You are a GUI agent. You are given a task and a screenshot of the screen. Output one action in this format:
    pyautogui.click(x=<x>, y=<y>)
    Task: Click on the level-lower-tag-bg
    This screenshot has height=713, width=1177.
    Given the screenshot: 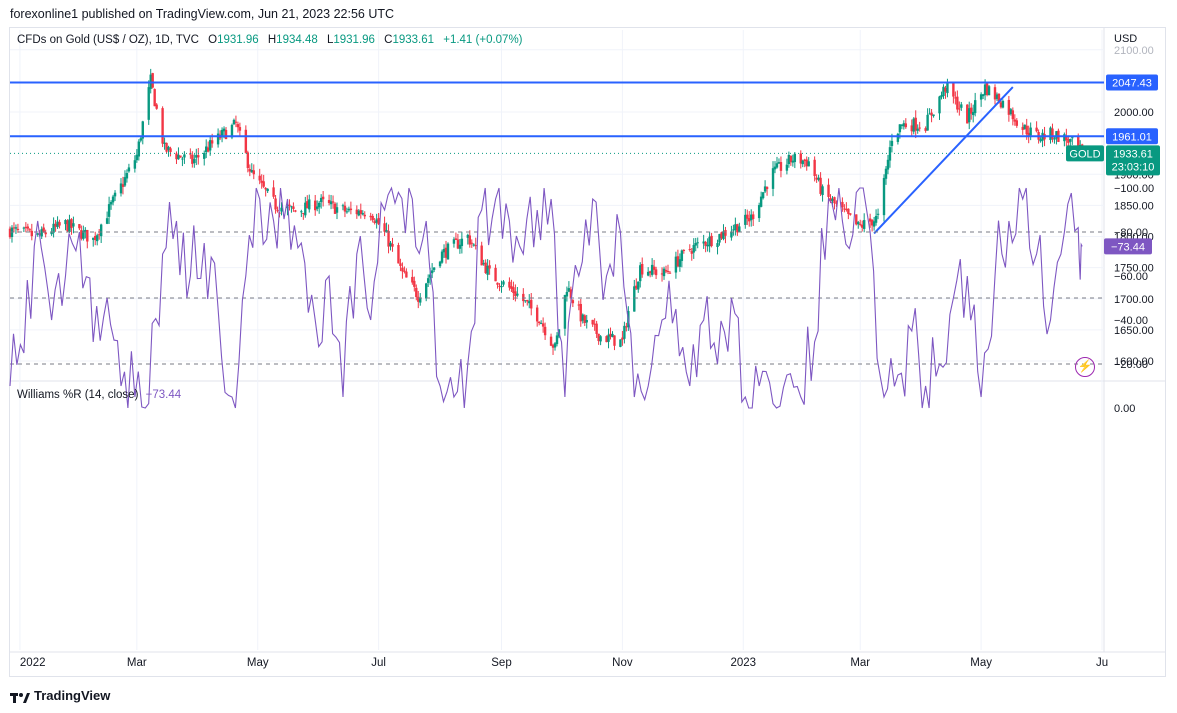 What is the action you would take?
    pyautogui.click(x=1132, y=136)
    